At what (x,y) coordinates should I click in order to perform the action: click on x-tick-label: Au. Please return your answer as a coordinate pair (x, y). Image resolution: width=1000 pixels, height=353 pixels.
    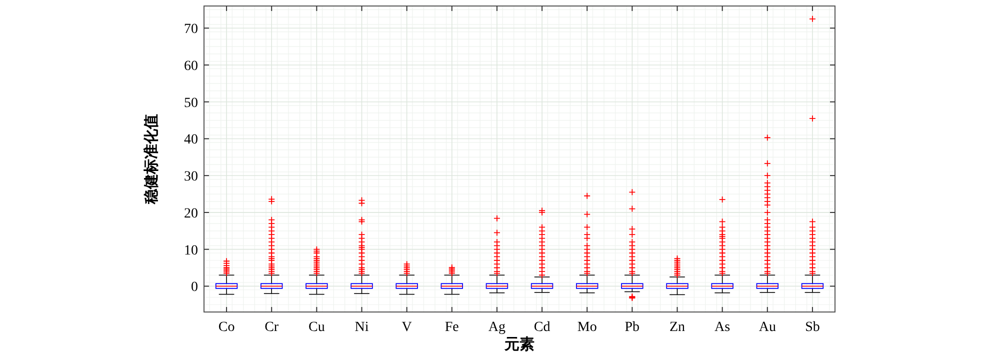
    Looking at the image, I should click on (767, 327).